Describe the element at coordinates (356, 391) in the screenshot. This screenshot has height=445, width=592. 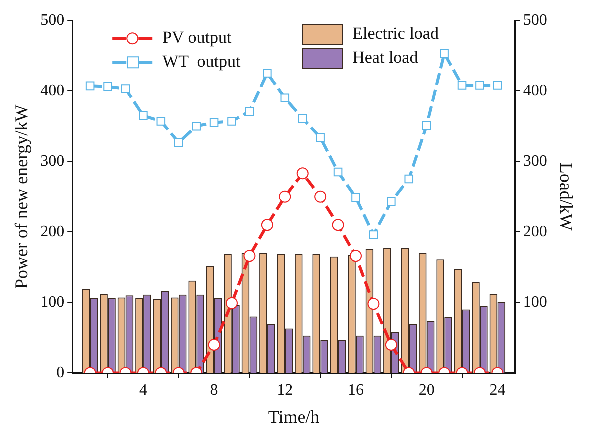
I see `x-tick-label: 16` at that location.